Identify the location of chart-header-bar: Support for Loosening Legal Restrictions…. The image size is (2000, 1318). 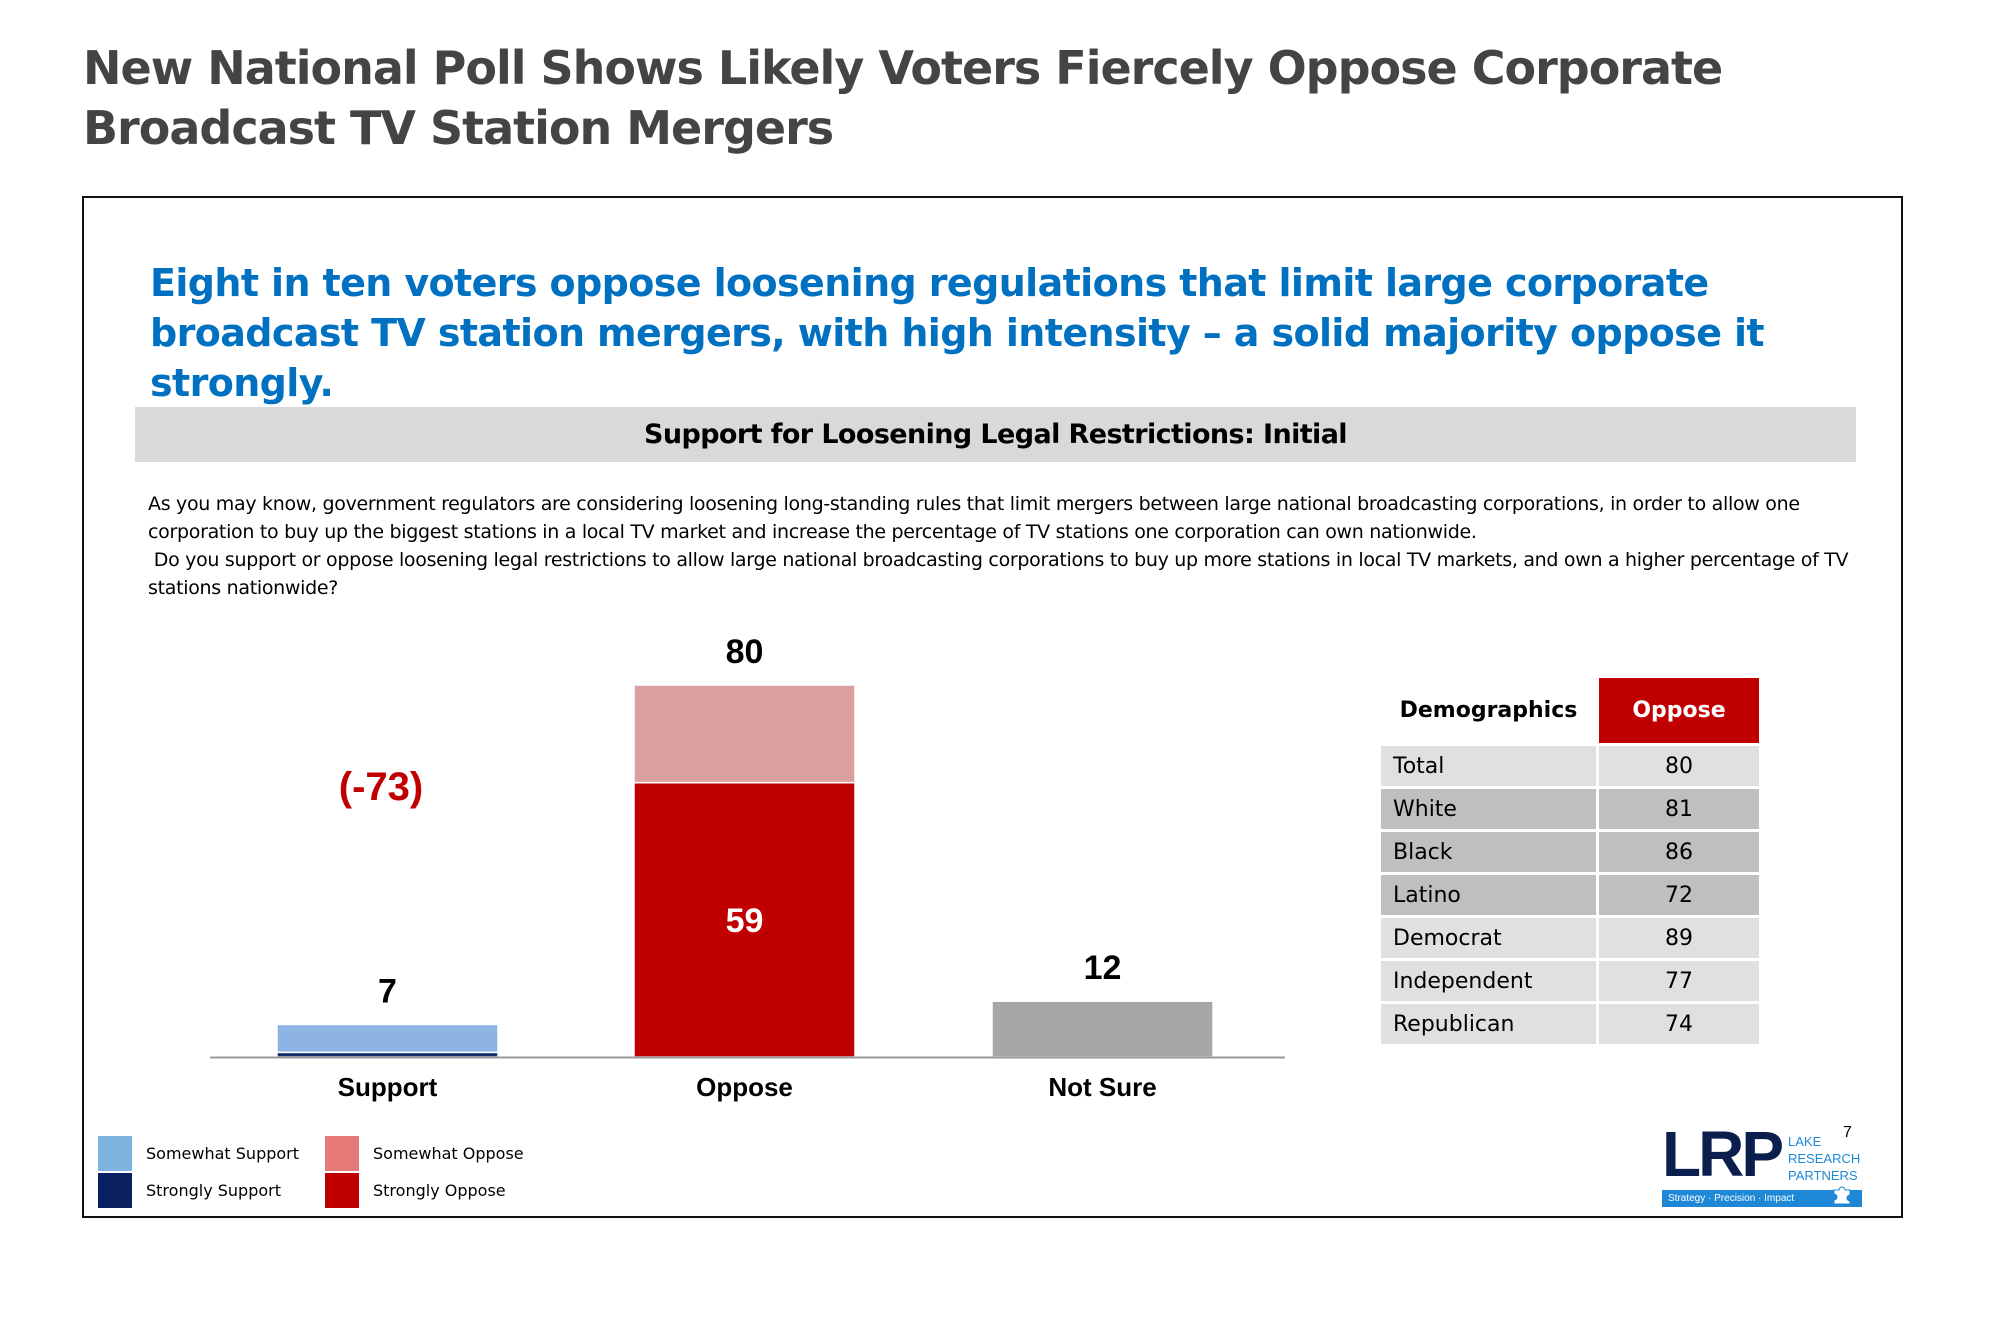
(995, 434).